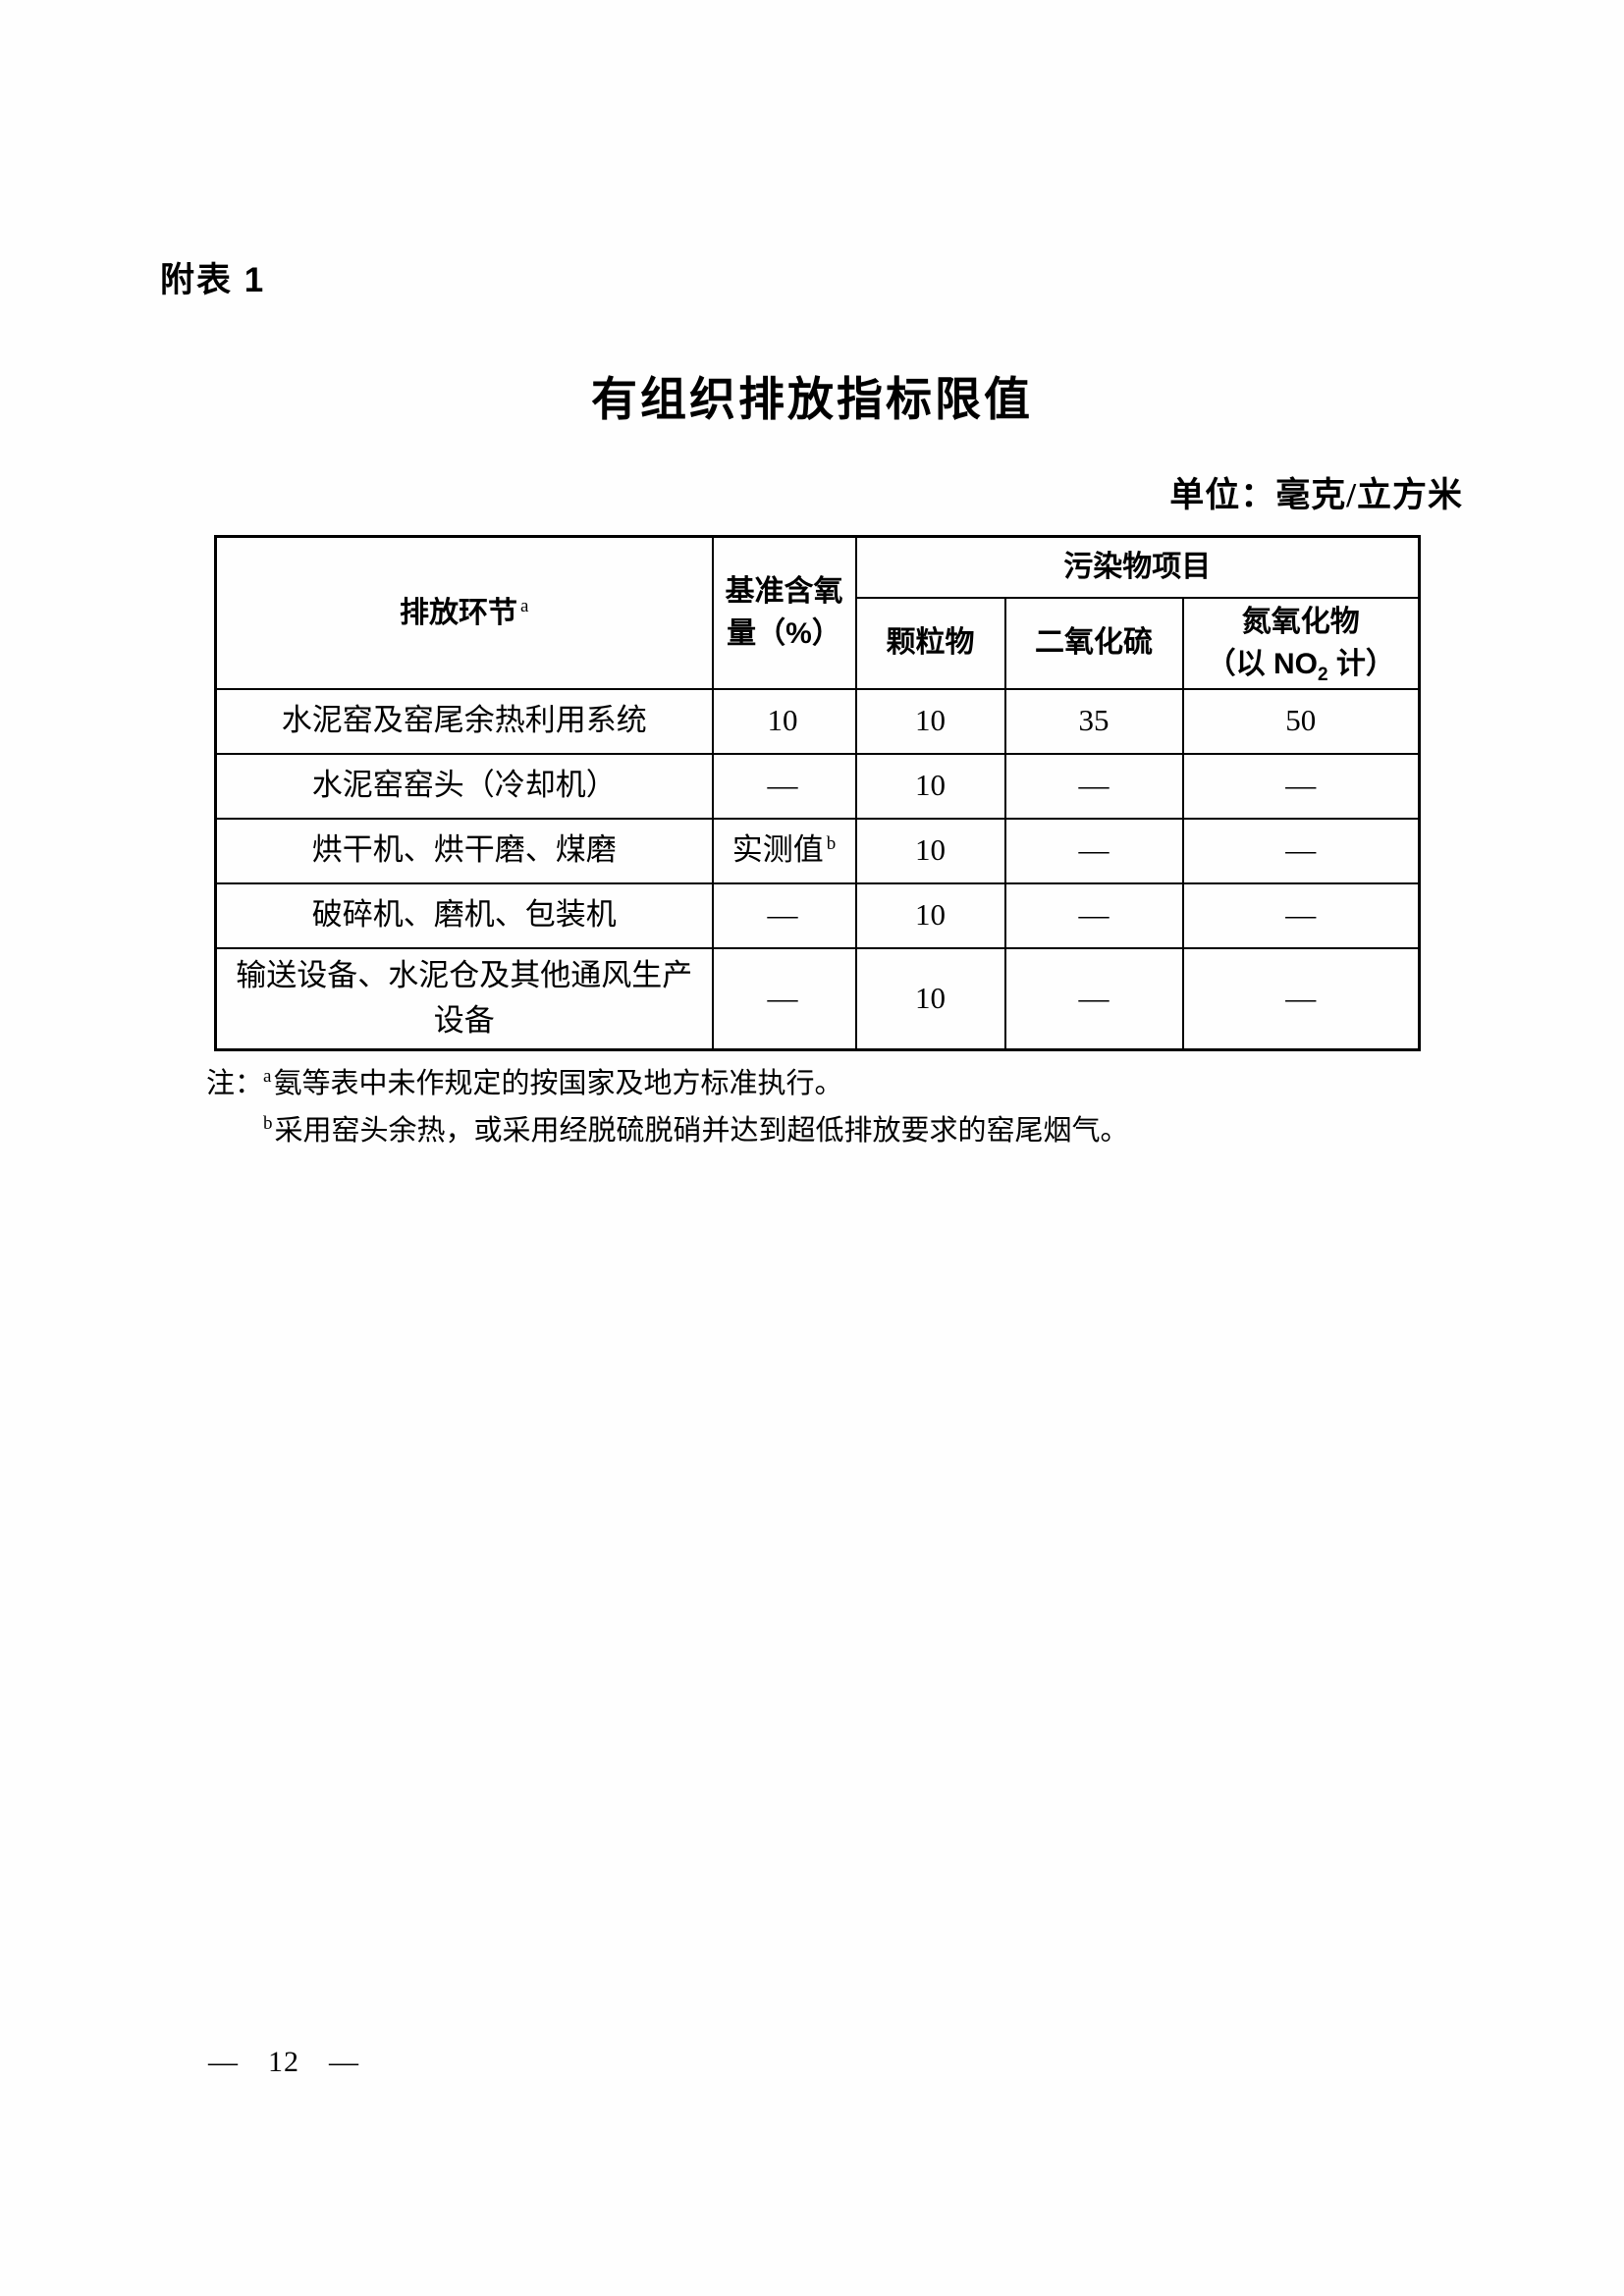 The width and height of the screenshot is (1624, 2296). Describe the element at coordinates (464, 721) in the screenshot. I see `cell-stage: 水泥窑及窑尾余热利用系统` at that location.